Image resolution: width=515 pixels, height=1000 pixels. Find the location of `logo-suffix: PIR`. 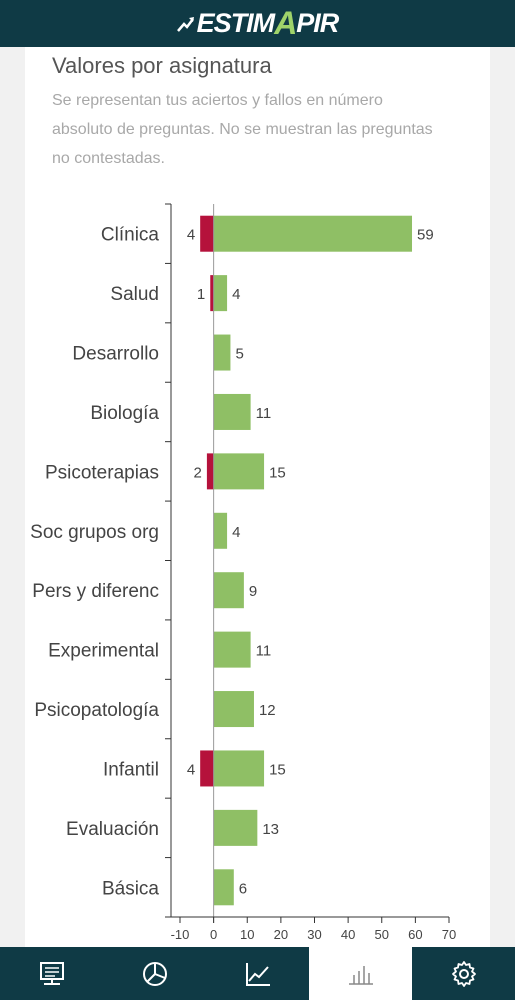

logo-suffix: PIR is located at coordinates (317, 23).